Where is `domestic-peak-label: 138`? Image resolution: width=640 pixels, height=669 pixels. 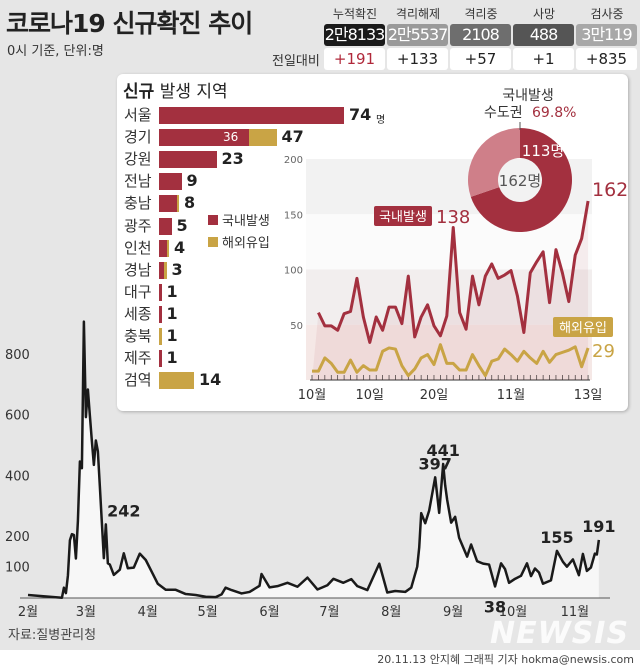 domestic-peak-label: 138 is located at coordinates (453, 217).